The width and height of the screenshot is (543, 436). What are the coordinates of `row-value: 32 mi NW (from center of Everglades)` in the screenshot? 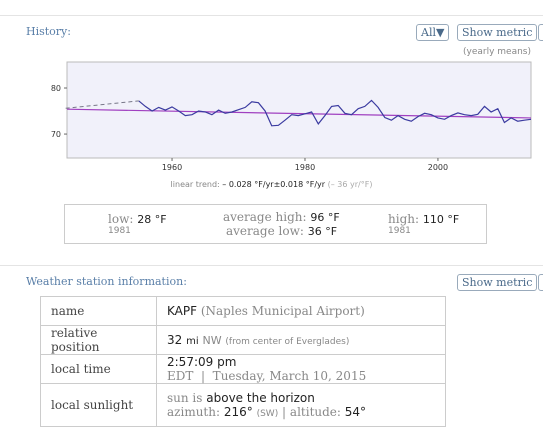 It's located at (301, 340).